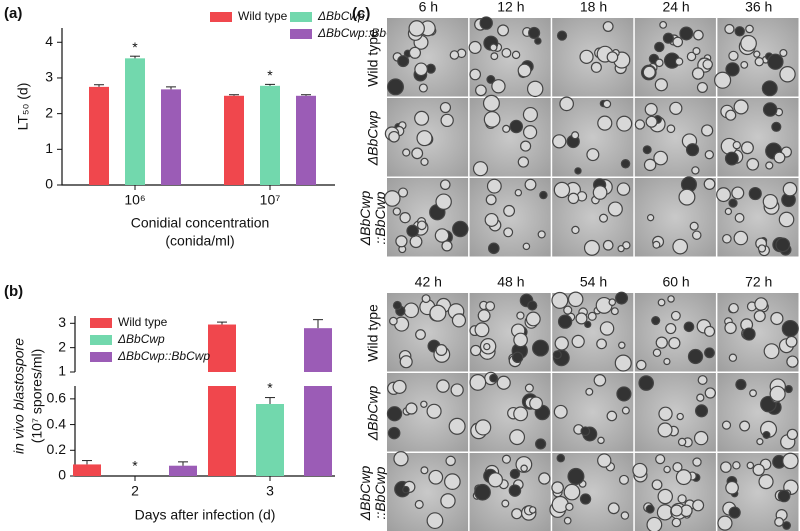 This screenshot has width=800, height=531. Describe the element at coordinates (373, 139) in the screenshot. I see `row-label: ΔBbCwp` at that location.